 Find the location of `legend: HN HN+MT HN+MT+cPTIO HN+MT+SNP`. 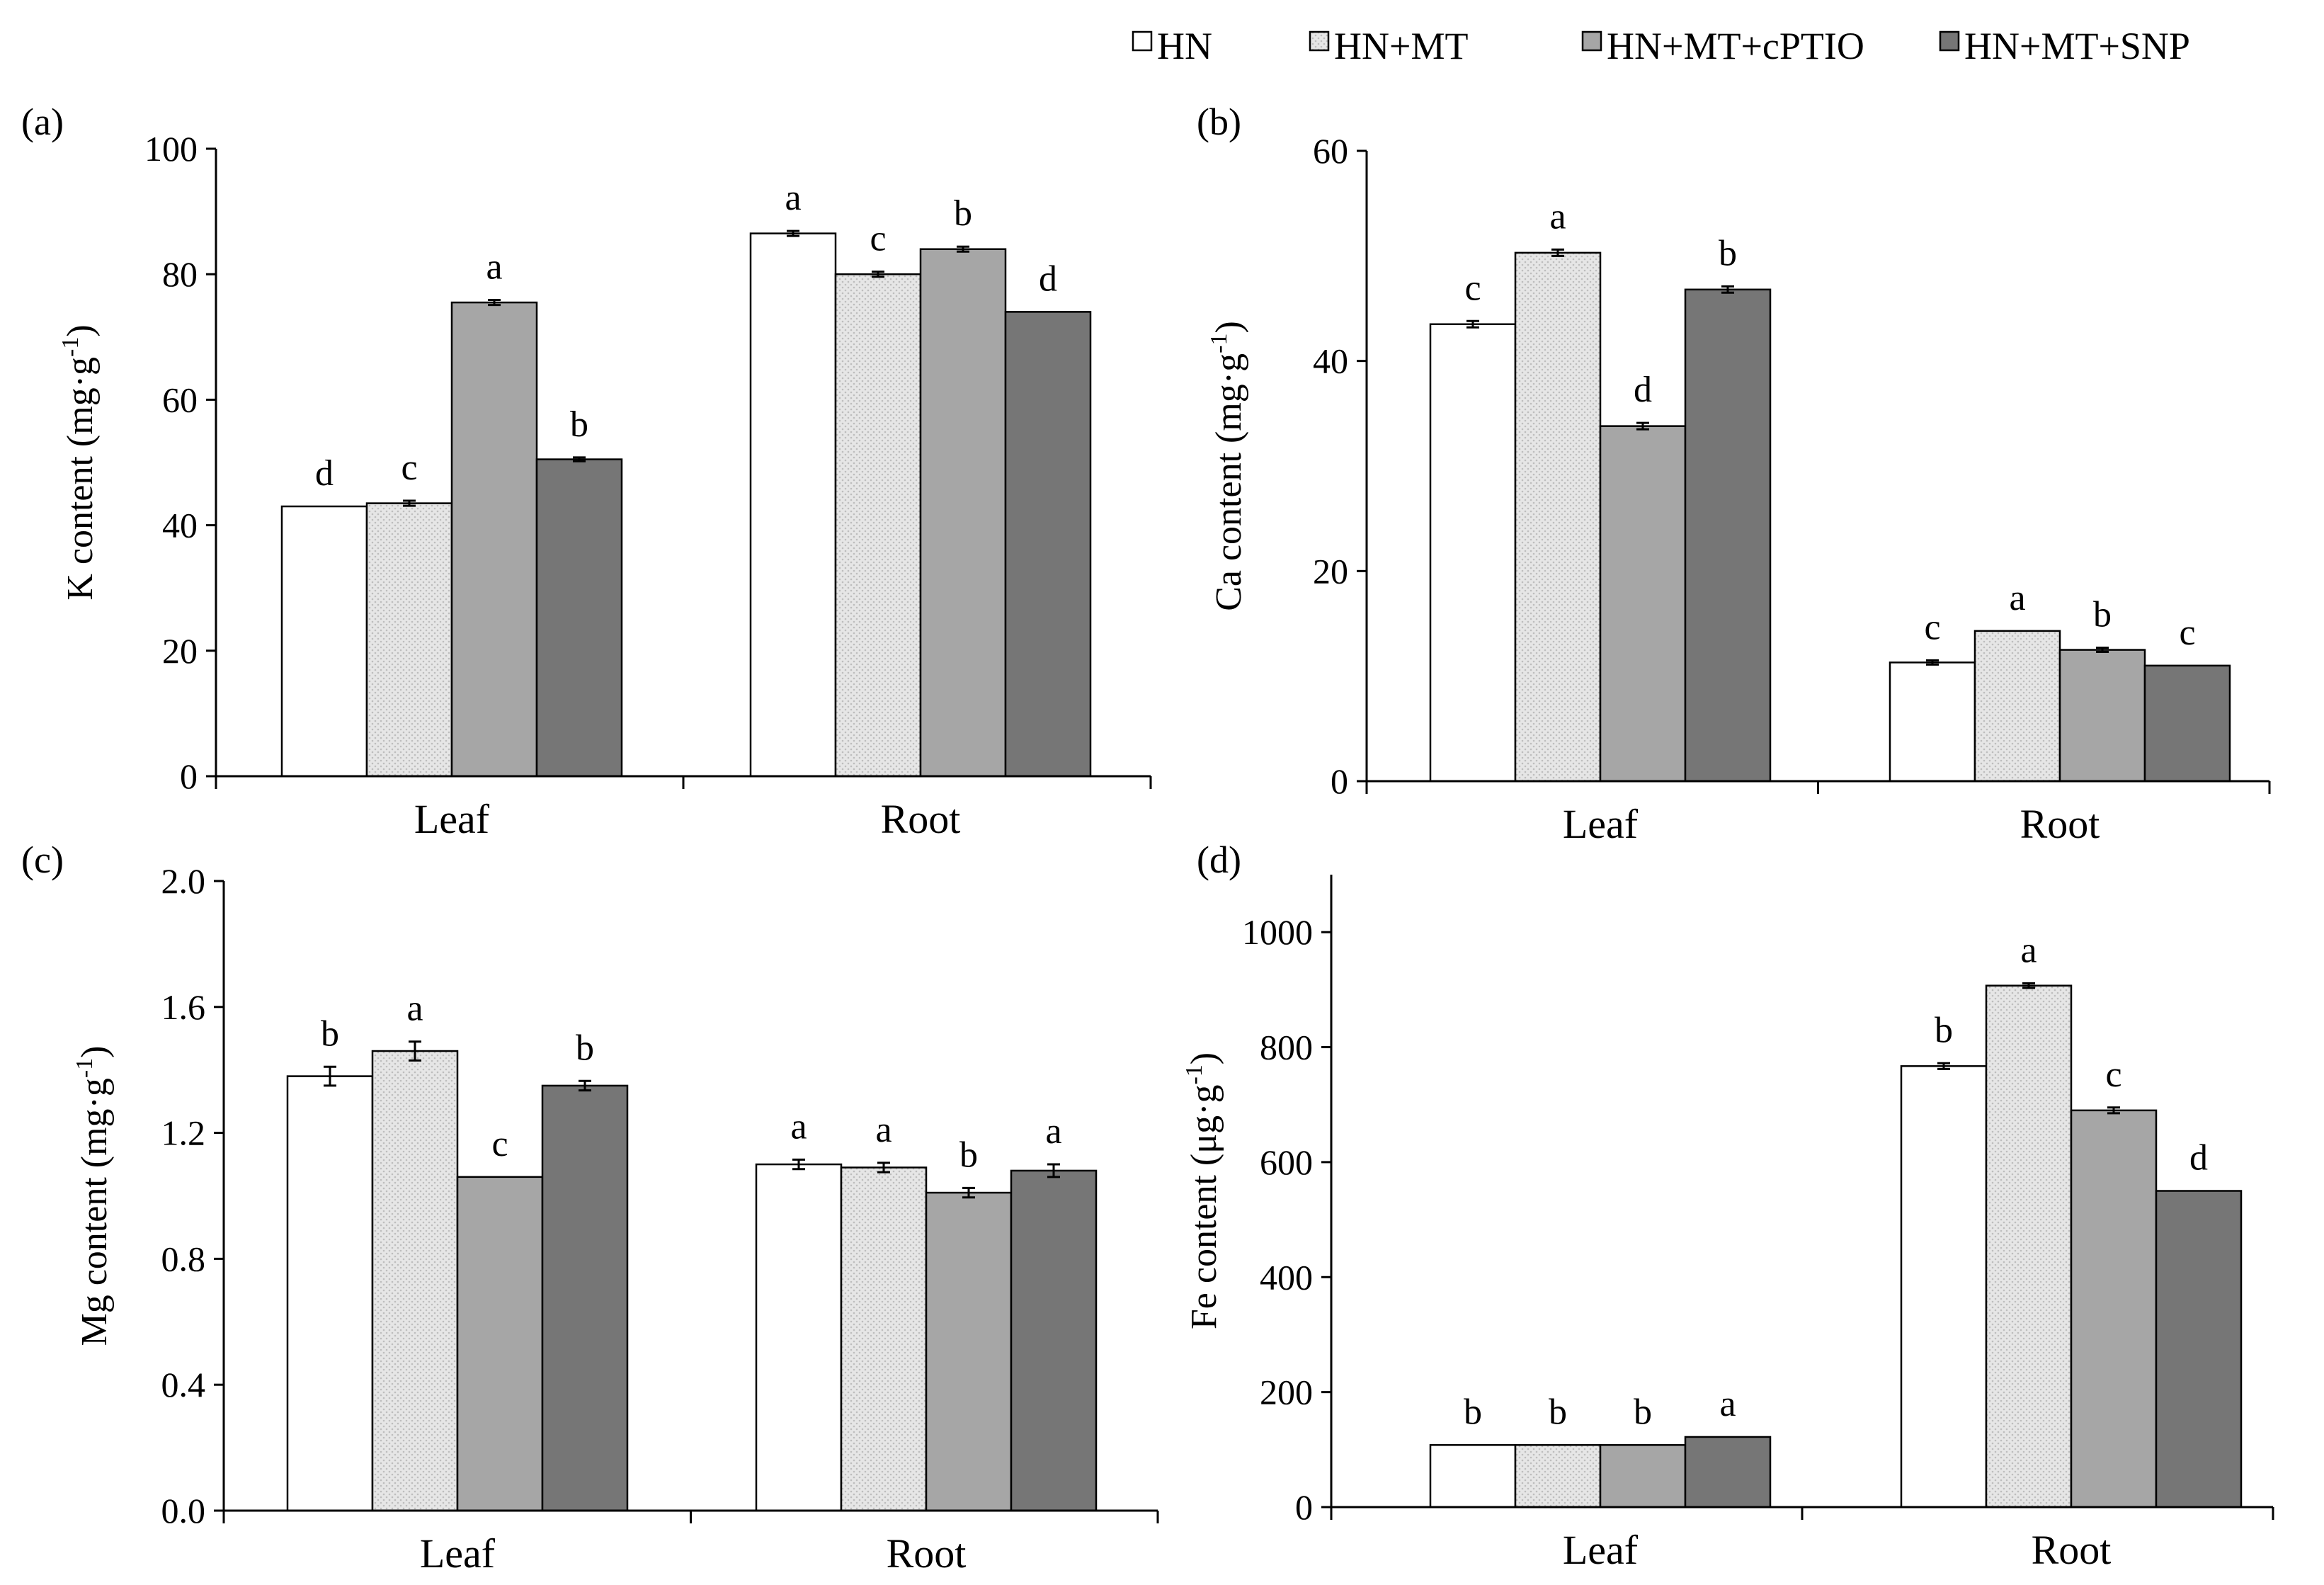

legend: HN HN+MT HN+MT+cPTIO HN+MT+SNP is located at coordinates (1661, 46).